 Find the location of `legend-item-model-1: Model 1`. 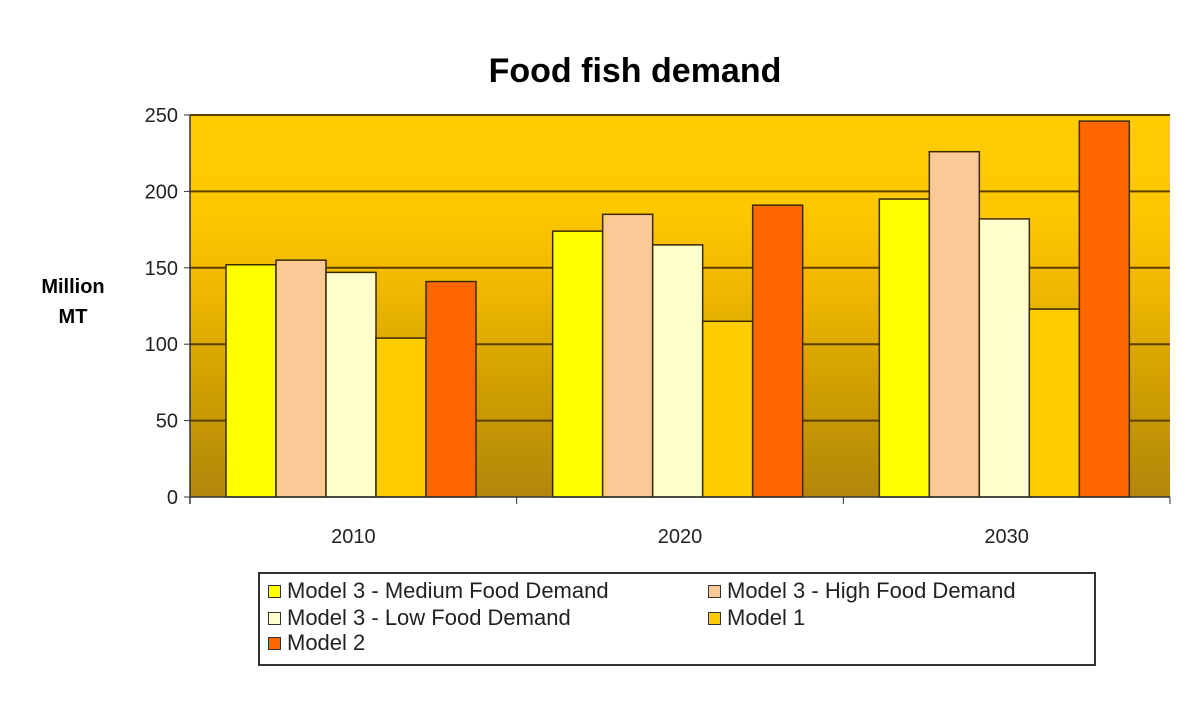

legend-item-model-1: Model 1 is located at coordinates (756, 618).